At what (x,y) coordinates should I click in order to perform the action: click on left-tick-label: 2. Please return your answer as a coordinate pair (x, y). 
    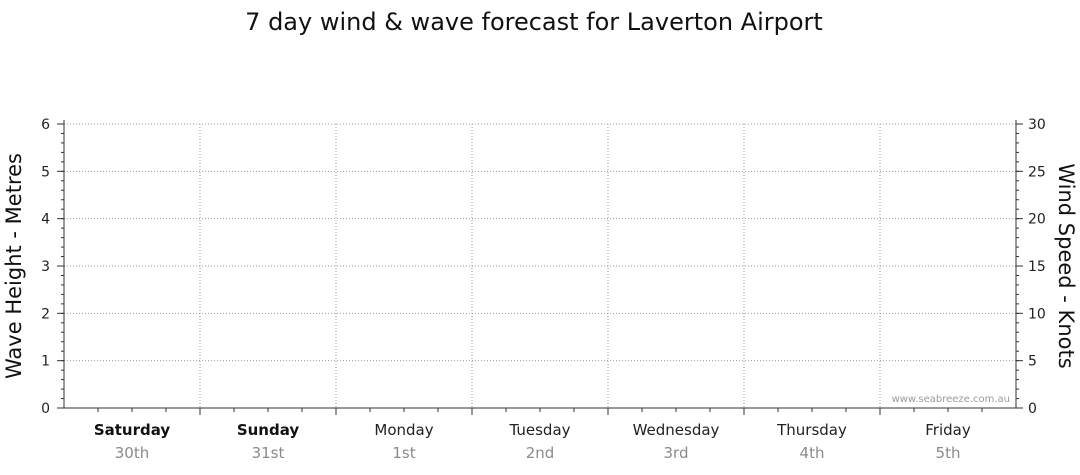
    Looking at the image, I should click on (45, 314).